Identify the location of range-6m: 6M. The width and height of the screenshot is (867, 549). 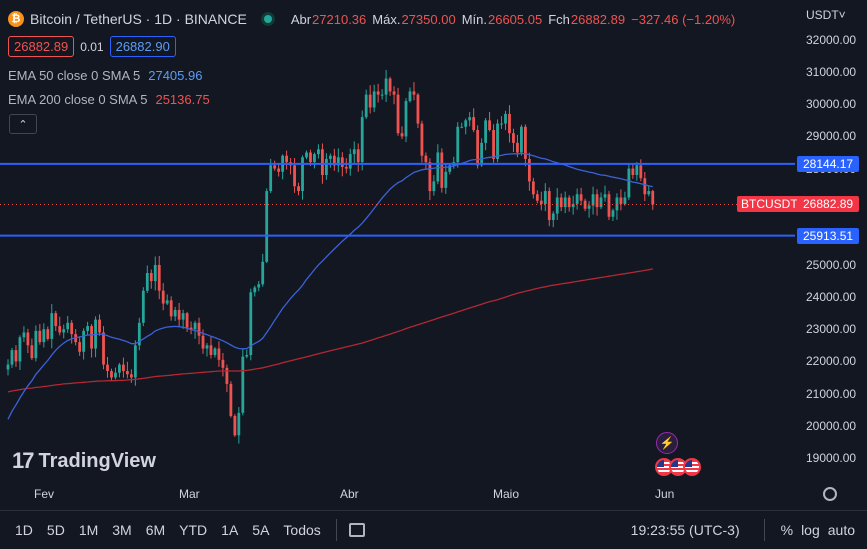
(155, 530).